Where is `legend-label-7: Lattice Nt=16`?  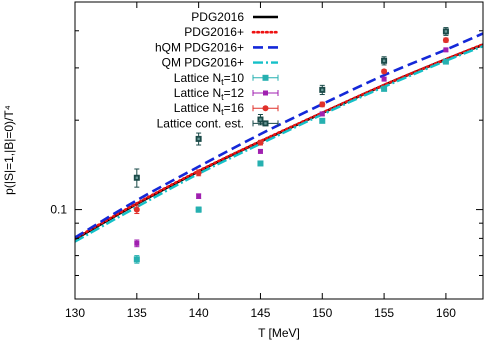
legend-label-7: Lattice Nt=16 is located at coordinates (209, 109).